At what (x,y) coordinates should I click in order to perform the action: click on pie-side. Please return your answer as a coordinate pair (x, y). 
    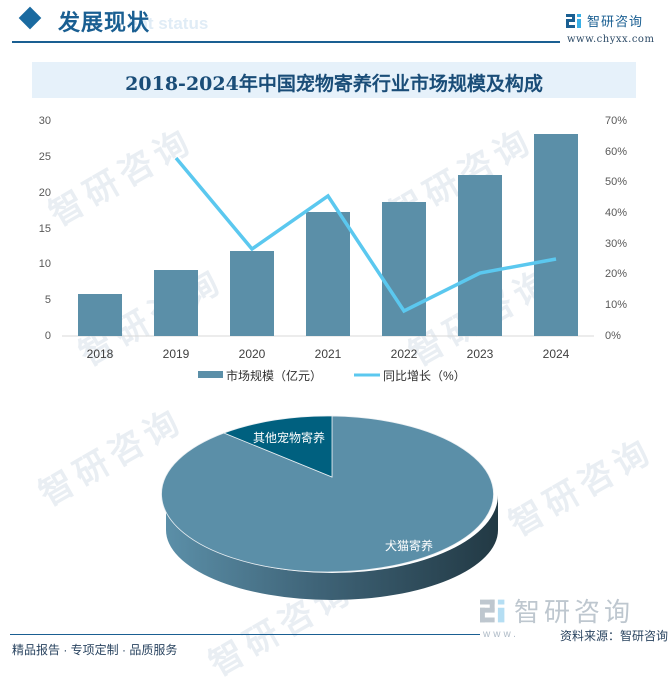
    Looking at the image, I should click on (332, 547).